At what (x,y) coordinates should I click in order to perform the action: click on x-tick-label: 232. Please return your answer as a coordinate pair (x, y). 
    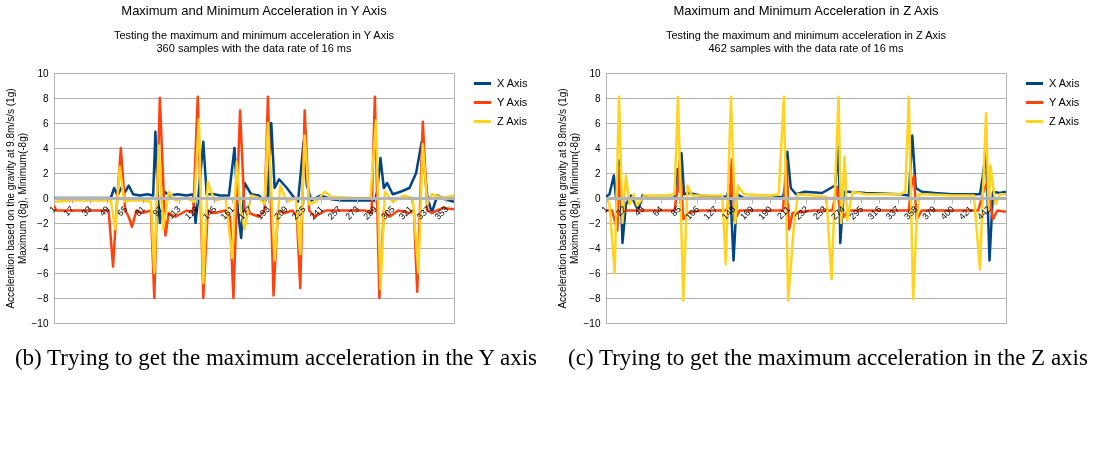
    Looking at the image, I should click on (801, 212).